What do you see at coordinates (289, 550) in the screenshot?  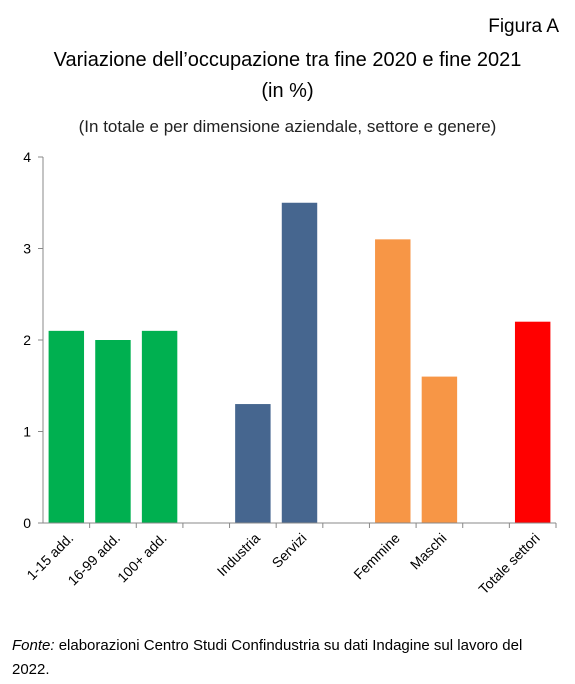 I see `x-tick-label: Servizi` at bounding box center [289, 550].